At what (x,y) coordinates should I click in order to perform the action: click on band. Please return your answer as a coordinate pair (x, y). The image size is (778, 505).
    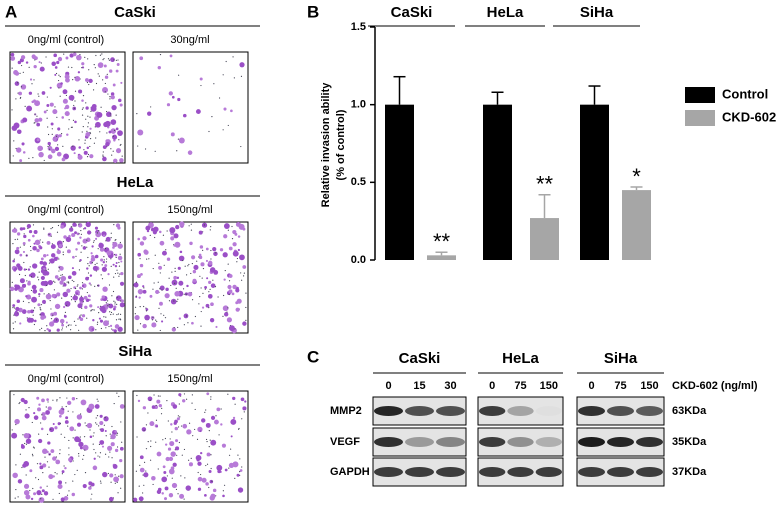
    Looking at the image, I should click on (591, 472).